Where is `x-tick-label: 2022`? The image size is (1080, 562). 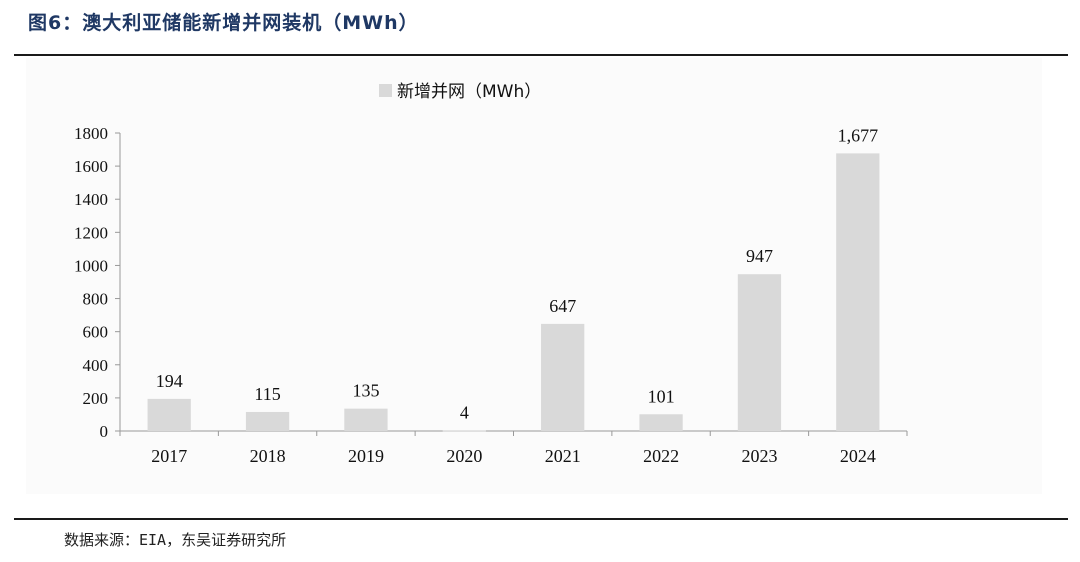
x-tick-label: 2022 is located at coordinates (661, 456).